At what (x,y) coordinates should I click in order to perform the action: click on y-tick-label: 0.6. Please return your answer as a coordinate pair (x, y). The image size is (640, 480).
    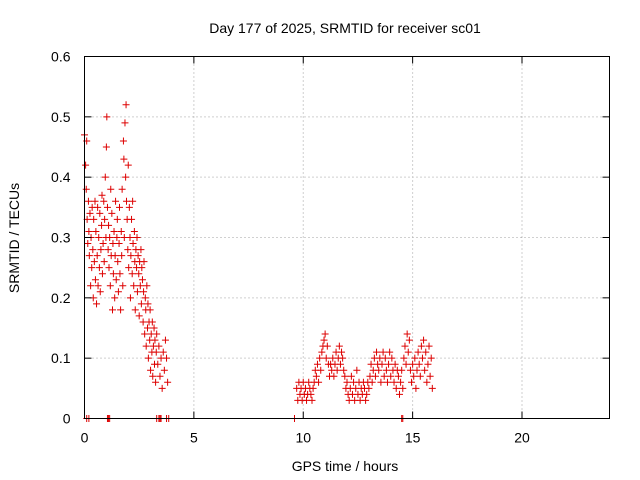
    Looking at the image, I should click on (61, 57).